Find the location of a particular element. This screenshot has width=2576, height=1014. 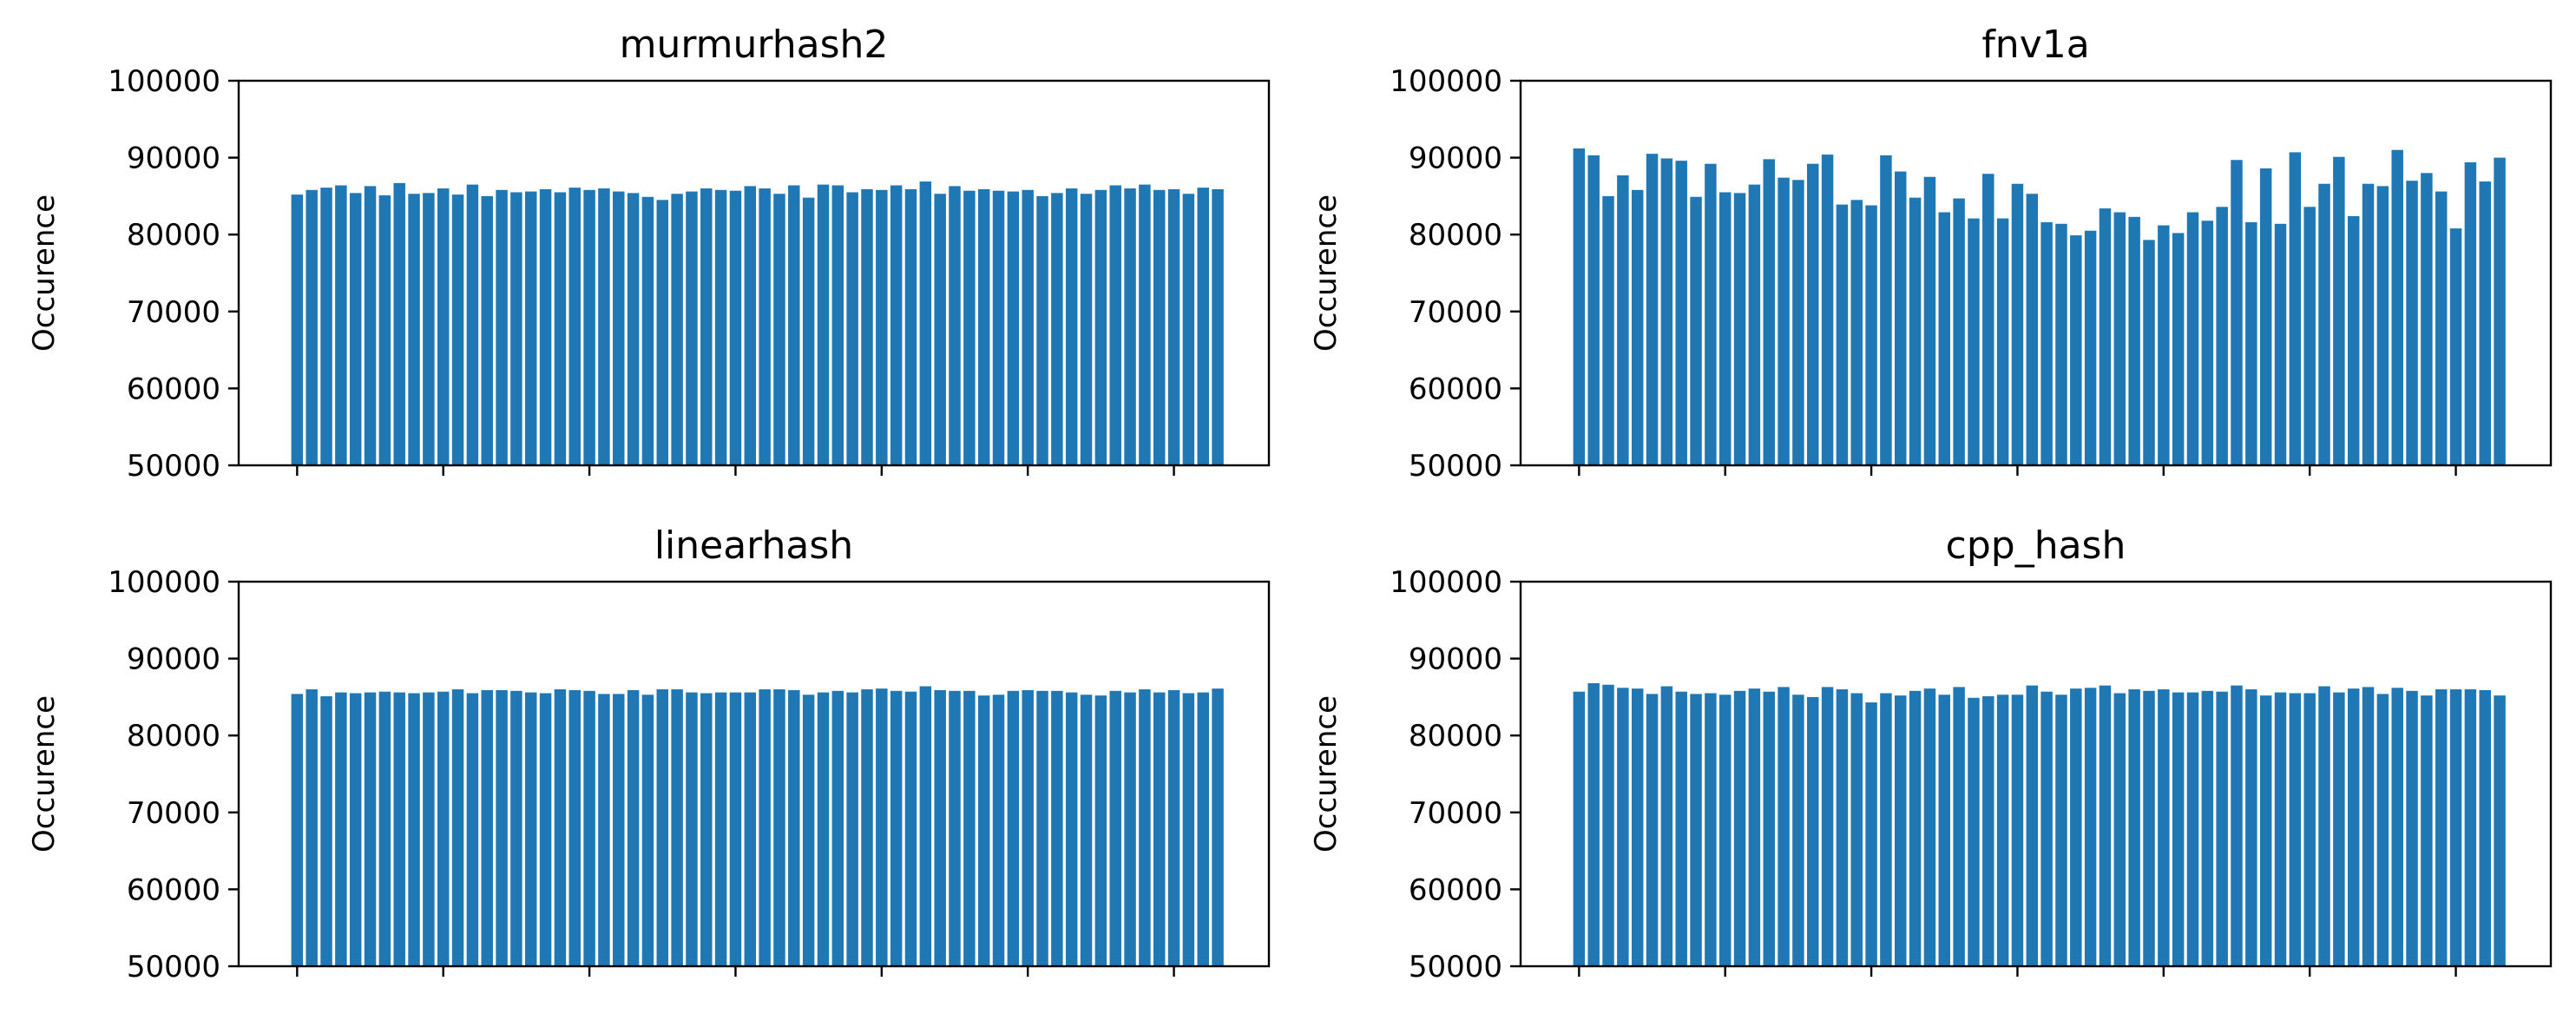

y-axis-label: Occurence is located at coordinates (1326, 774).